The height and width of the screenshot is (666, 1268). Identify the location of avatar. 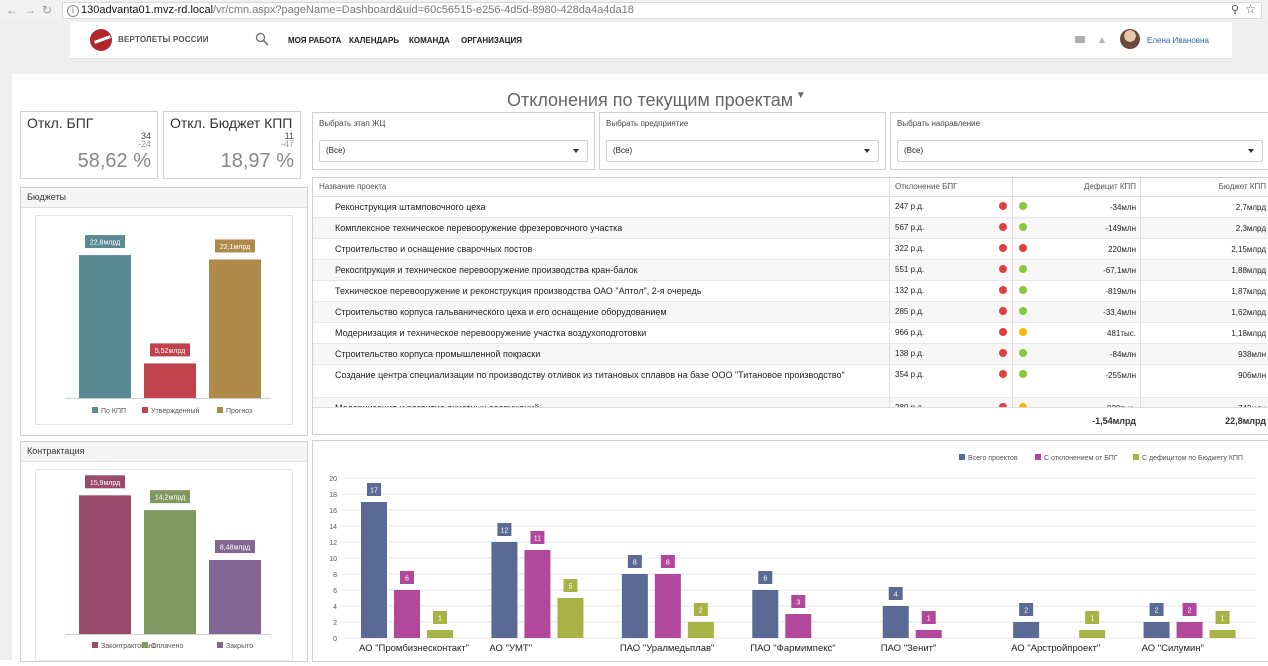
(1130, 39).